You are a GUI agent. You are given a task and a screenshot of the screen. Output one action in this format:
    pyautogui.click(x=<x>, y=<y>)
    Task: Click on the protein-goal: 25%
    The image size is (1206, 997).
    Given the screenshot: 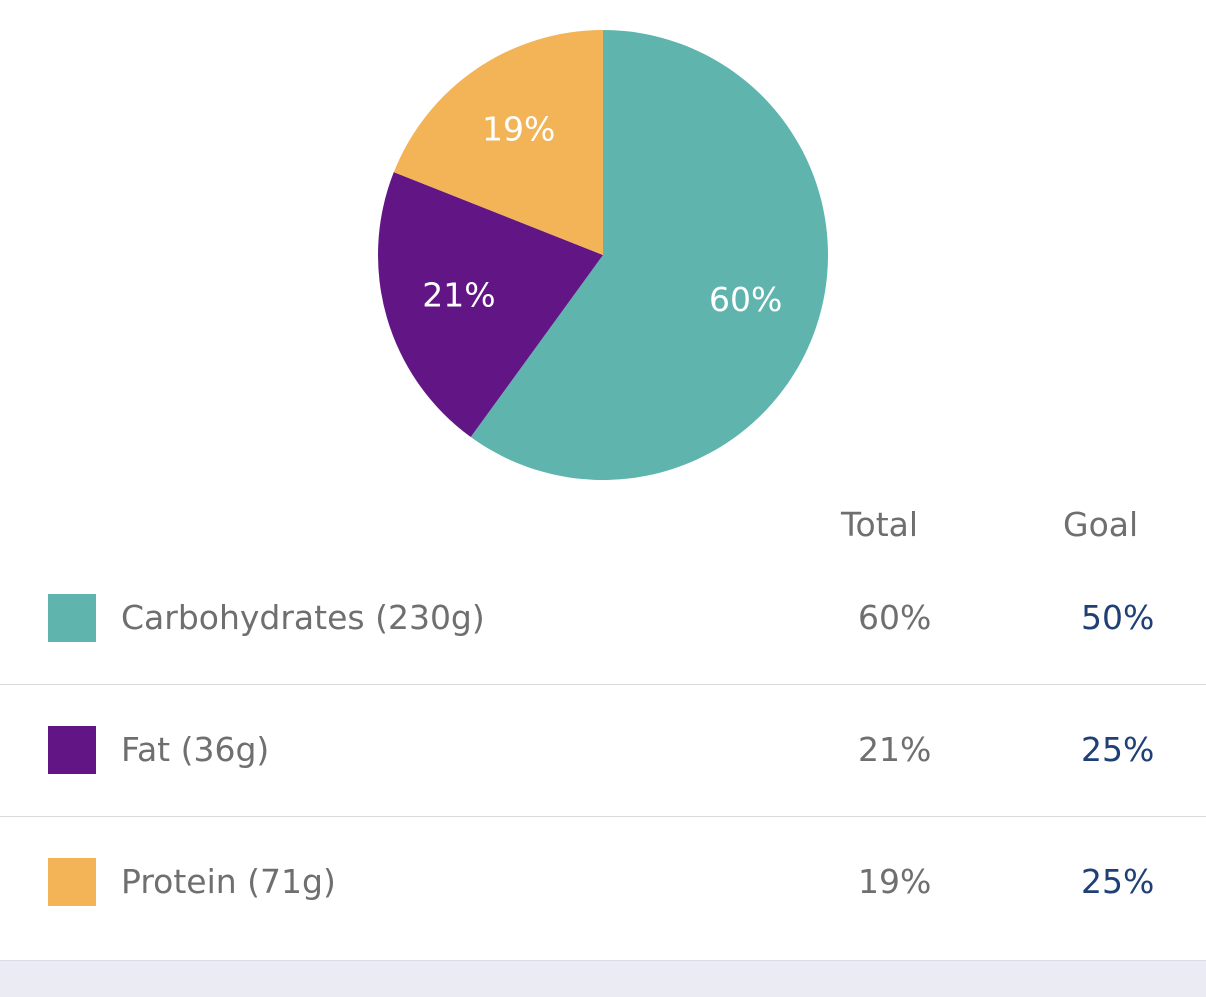 What is the action you would take?
    pyautogui.click(x=1118, y=881)
    